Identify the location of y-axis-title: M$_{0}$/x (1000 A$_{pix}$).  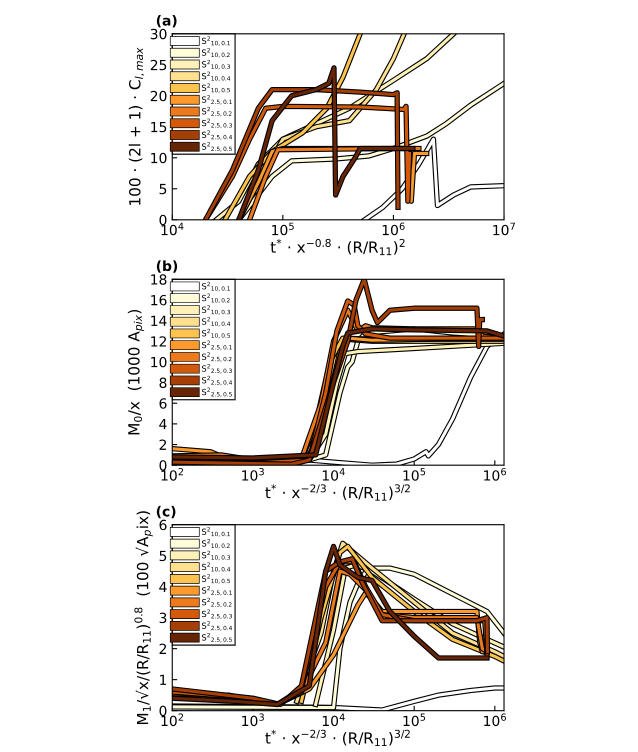
(136, 372).